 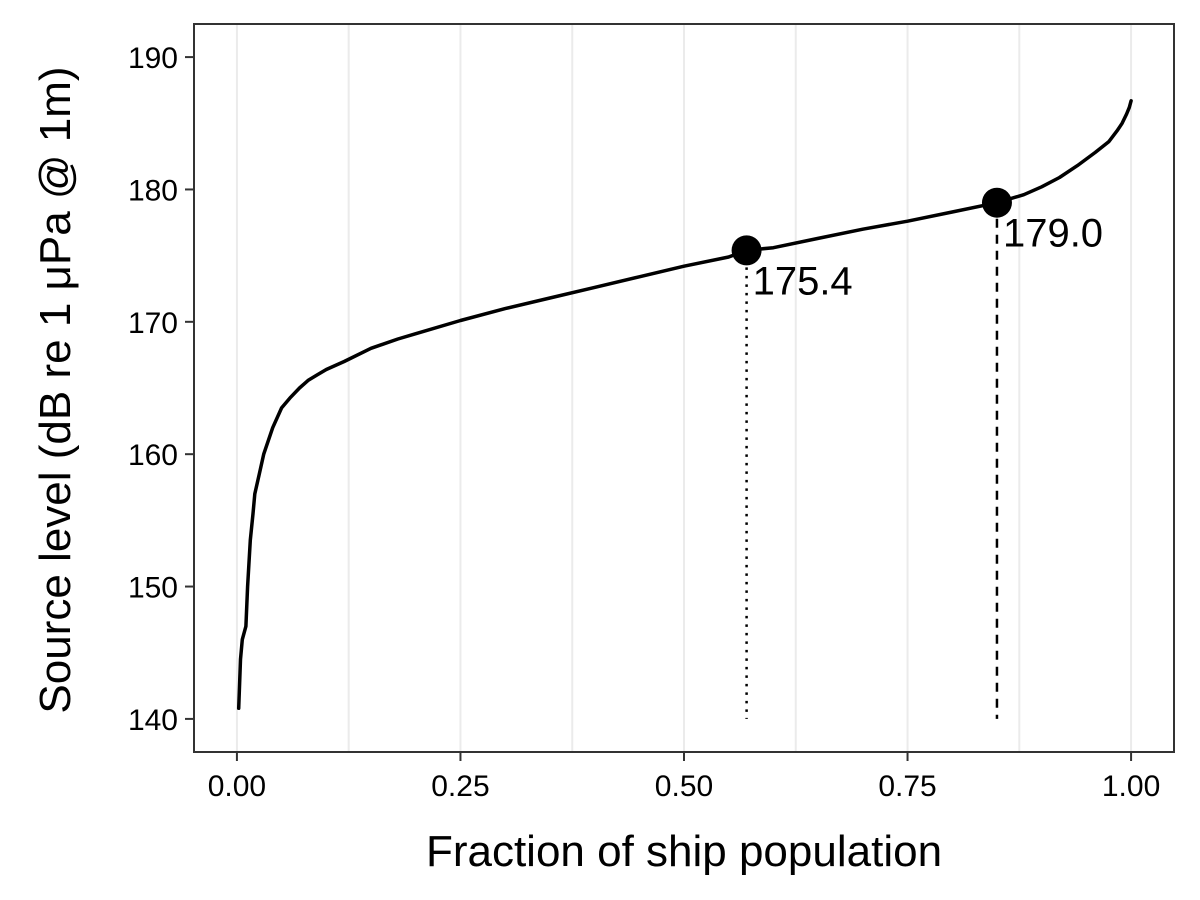 I want to click on marker-value-label: 175.4, so click(x=803, y=281).